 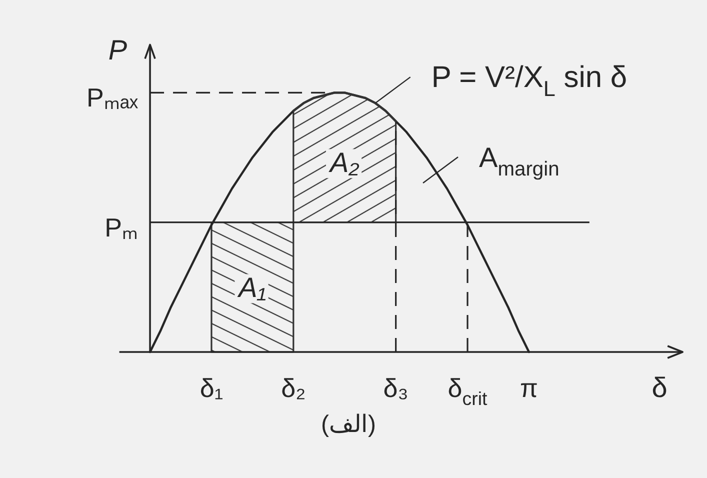 I want to click on y-axis-title: P, so click(x=118, y=50).